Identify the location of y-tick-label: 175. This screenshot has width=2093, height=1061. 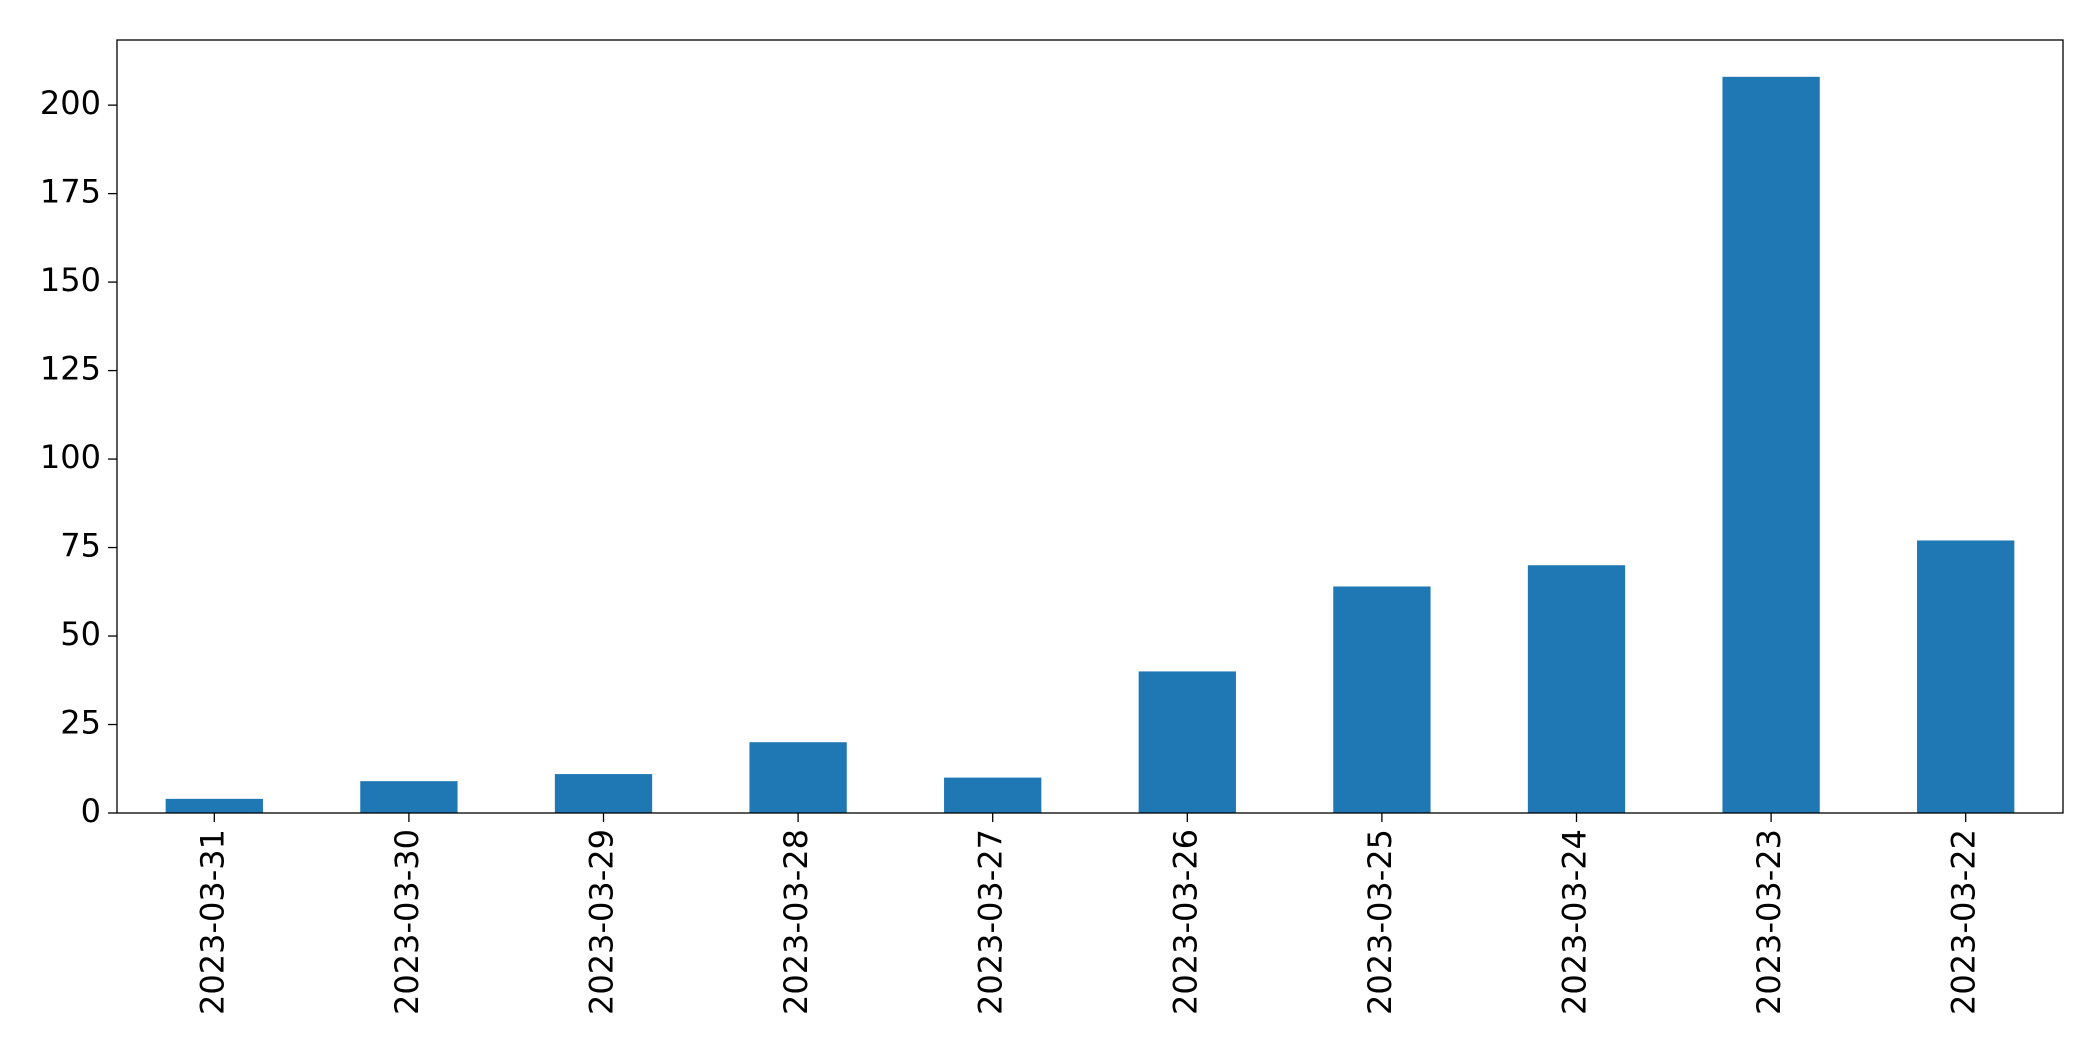
(70, 192).